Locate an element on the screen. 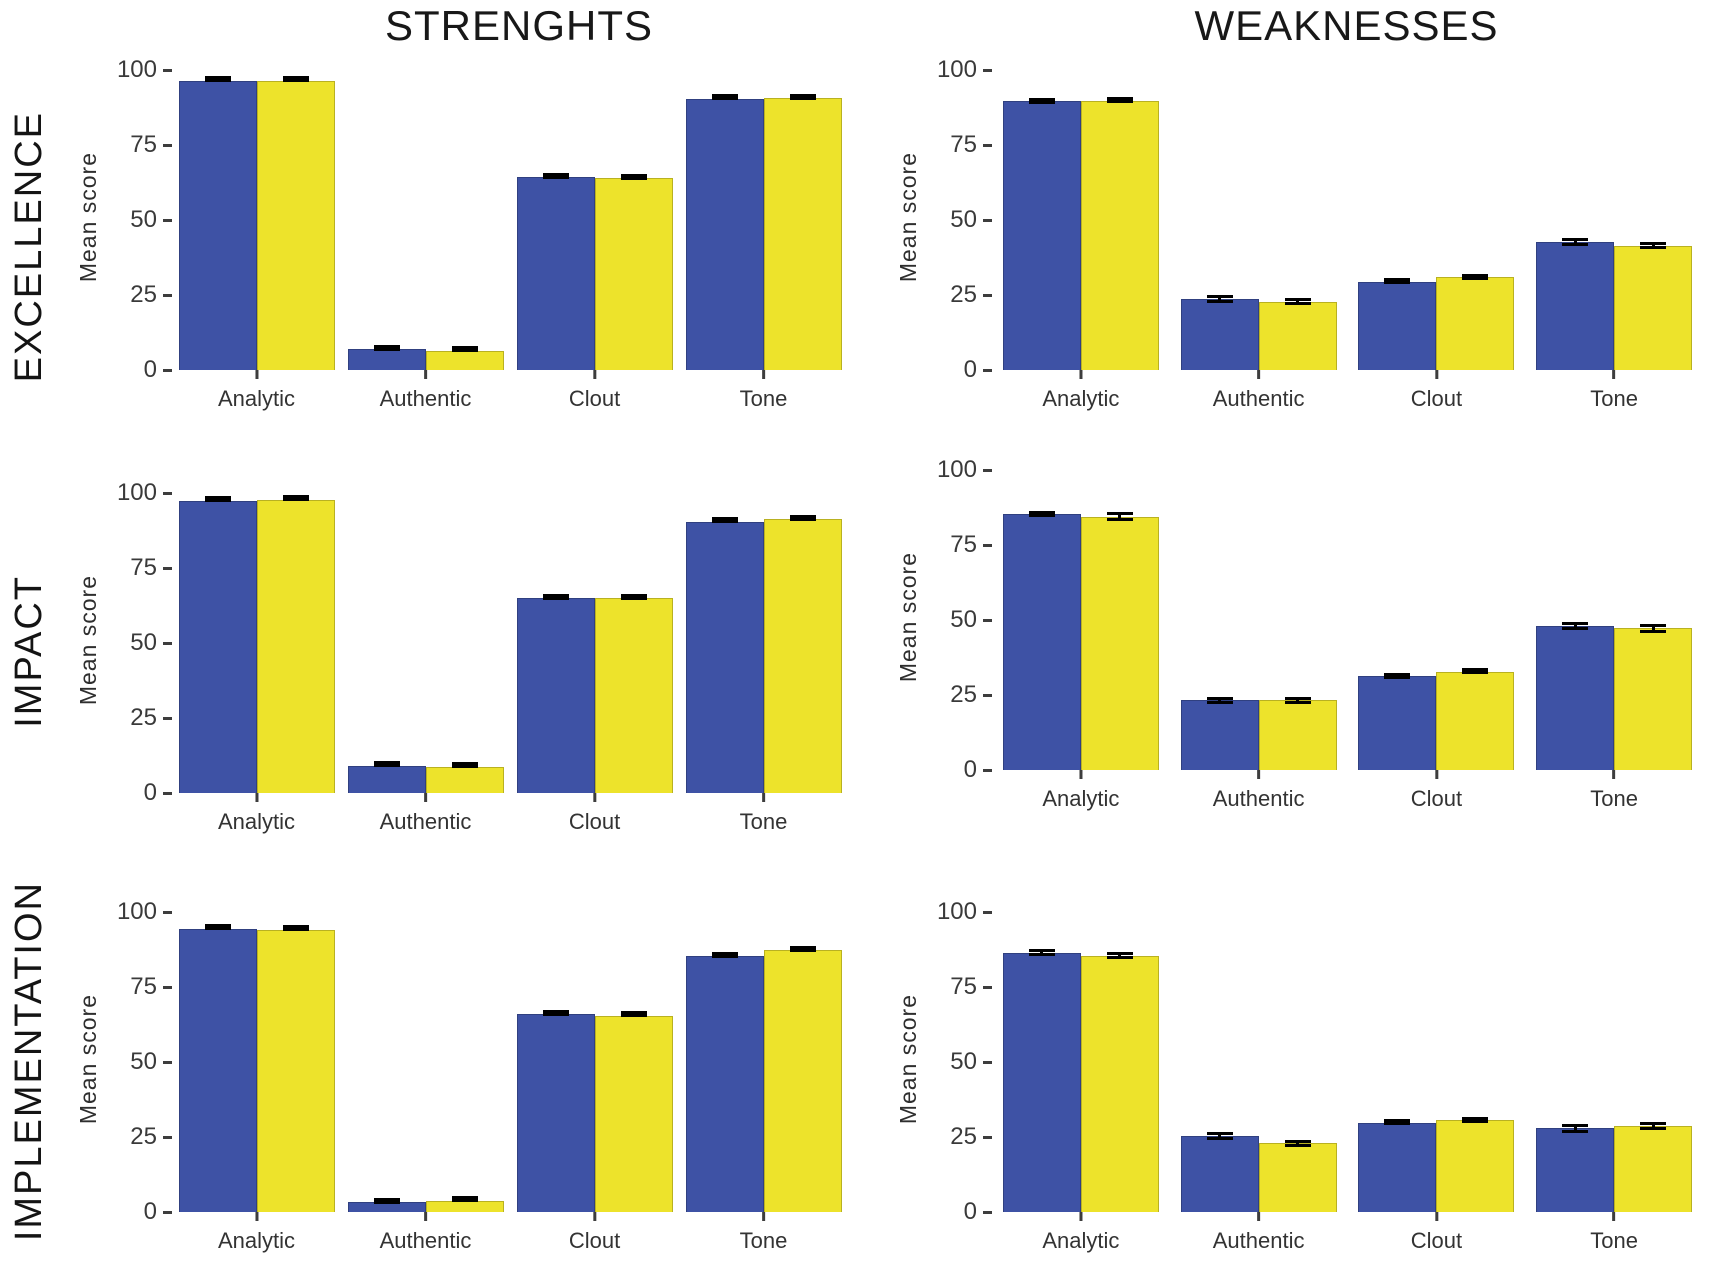  bar-yellow-authentic is located at coordinates (464, 1204).